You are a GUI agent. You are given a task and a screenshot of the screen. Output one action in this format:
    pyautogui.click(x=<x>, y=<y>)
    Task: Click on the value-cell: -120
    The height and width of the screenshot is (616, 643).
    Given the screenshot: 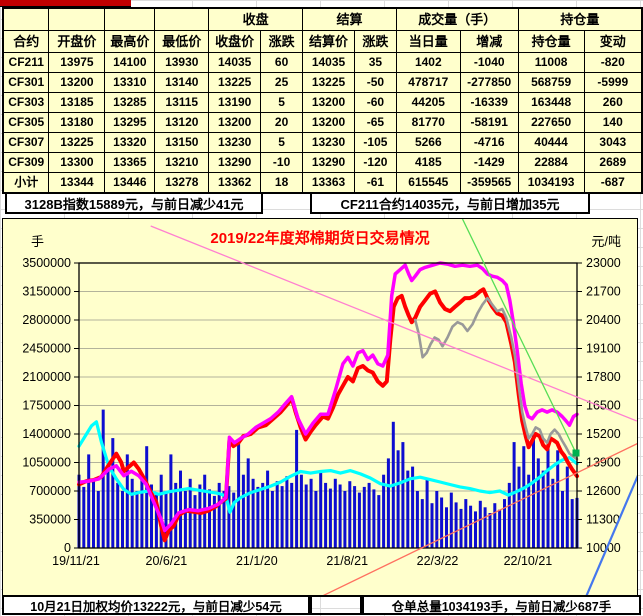 What is the action you would take?
    pyautogui.click(x=375, y=162)
    